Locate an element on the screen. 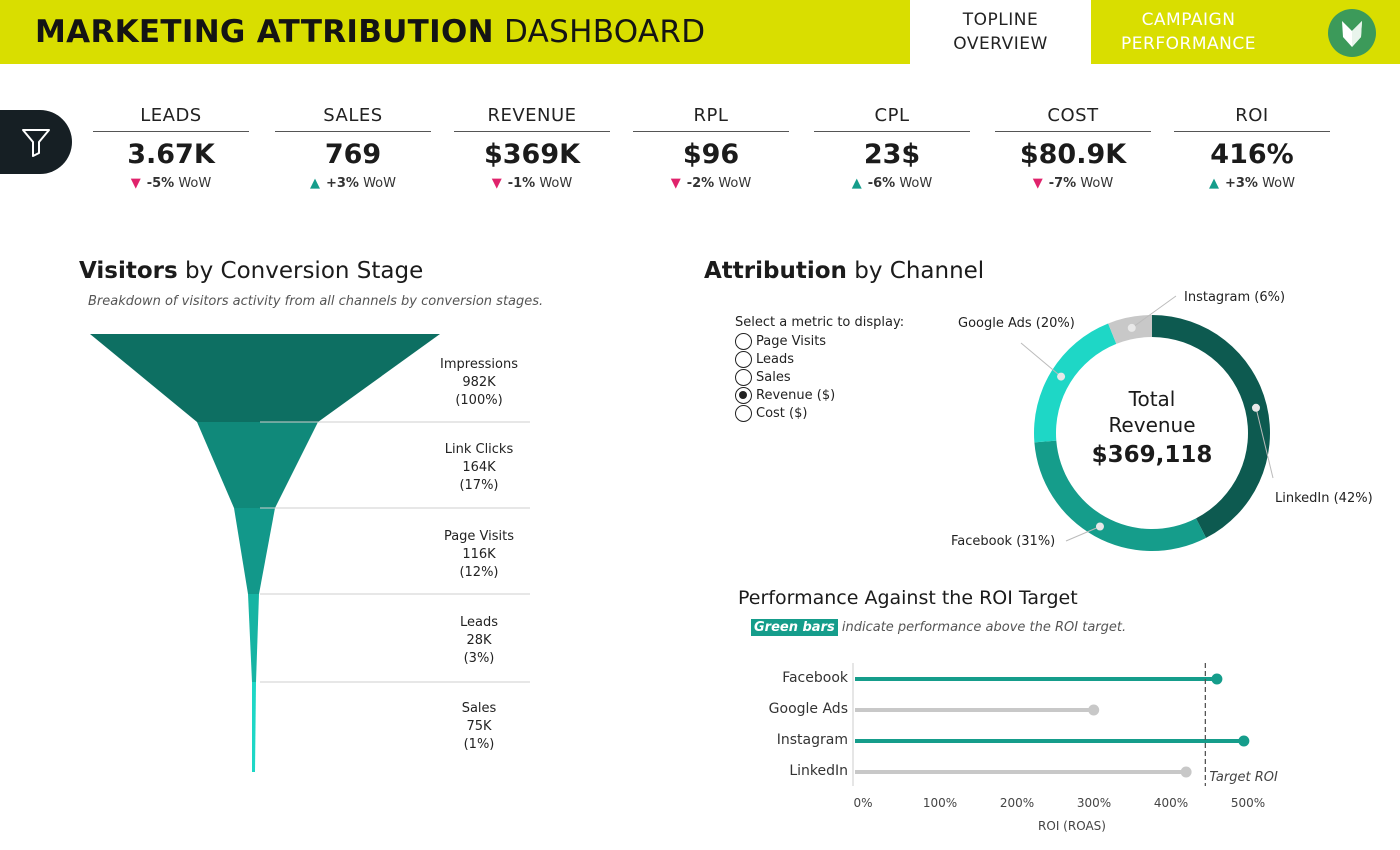 This screenshot has height=850, width=1400. kpi-label: COST is located at coordinates (1073, 118).